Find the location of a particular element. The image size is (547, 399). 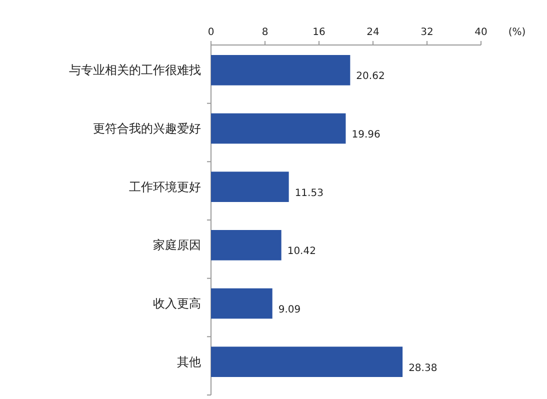

data-label: 19.96 is located at coordinates (366, 135).